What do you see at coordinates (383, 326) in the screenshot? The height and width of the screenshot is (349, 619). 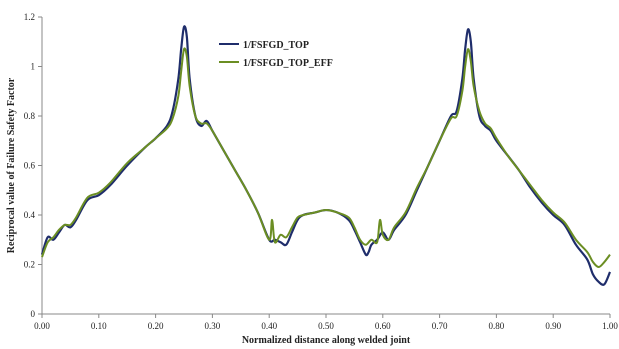 I see `x-tick-label: 0.60` at bounding box center [383, 326].